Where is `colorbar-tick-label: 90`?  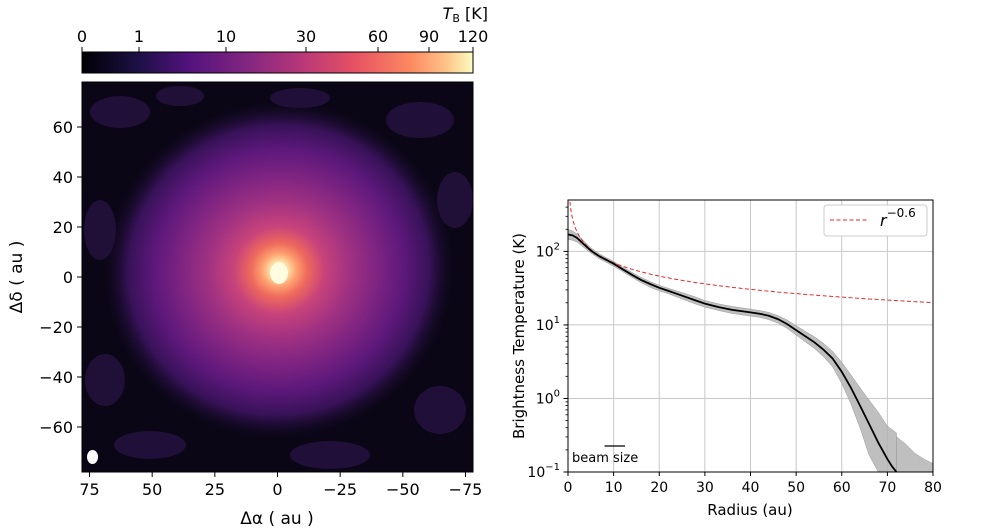
colorbar-tick-label: 90 is located at coordinates (429, 36).